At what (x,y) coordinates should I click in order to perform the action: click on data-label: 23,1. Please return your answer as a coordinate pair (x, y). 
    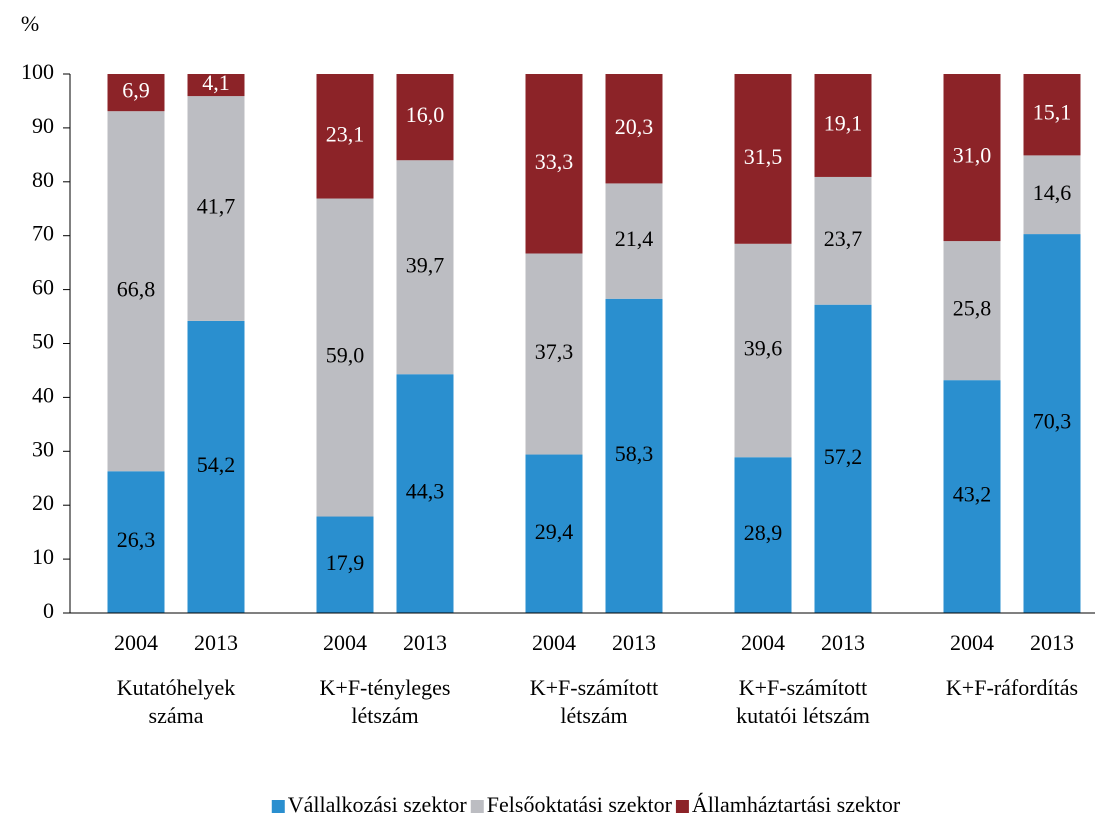
    Looking at the image, I should click on (345, 133).